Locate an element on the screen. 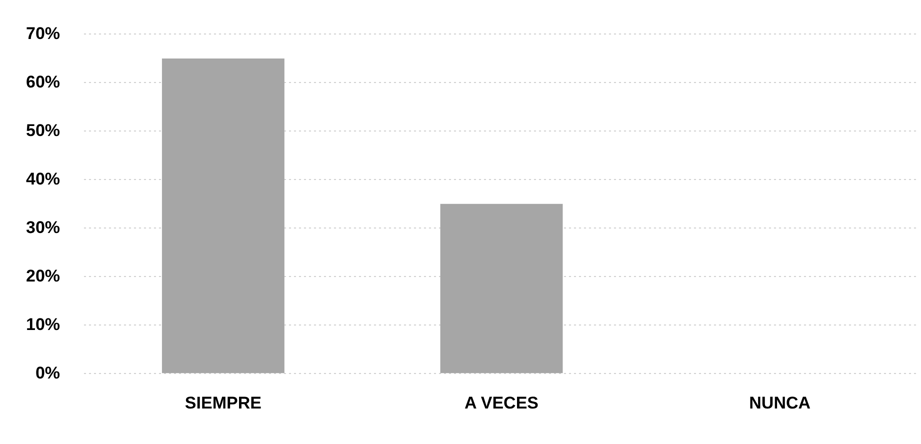  y-tick-label: 70% is located at coordinates (43, 33).